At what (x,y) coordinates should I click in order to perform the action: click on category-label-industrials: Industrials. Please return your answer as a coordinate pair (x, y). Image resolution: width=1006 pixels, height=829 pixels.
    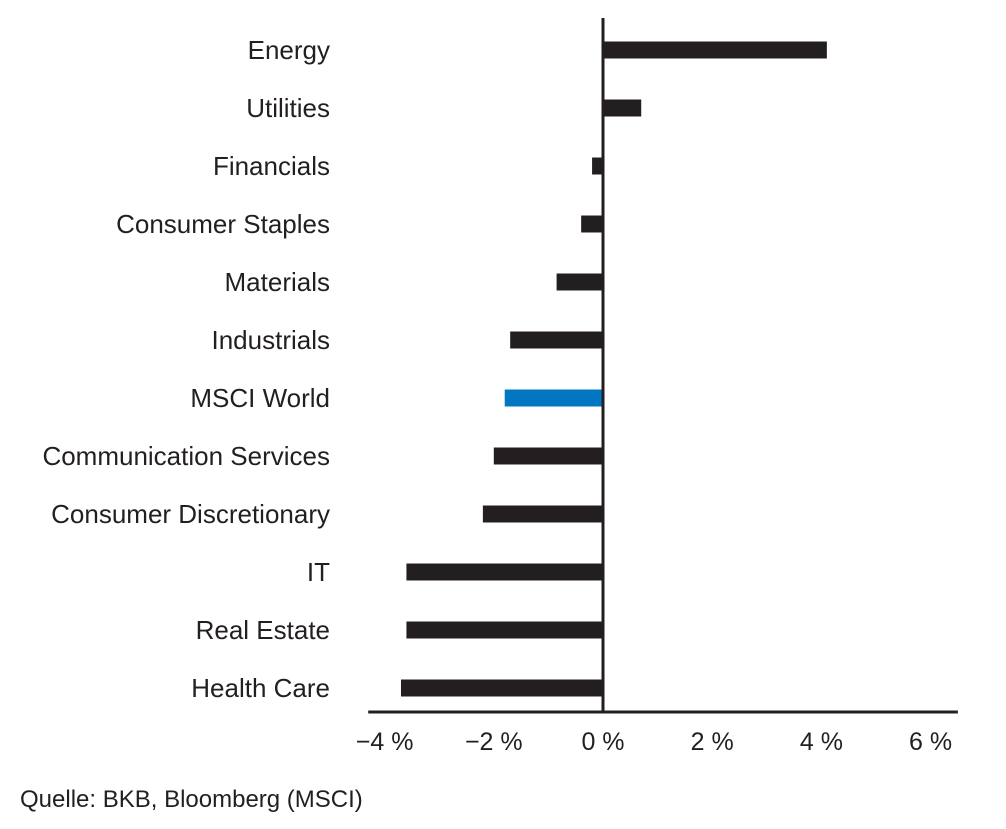
    Looking at the image, I should click on (271, 340).